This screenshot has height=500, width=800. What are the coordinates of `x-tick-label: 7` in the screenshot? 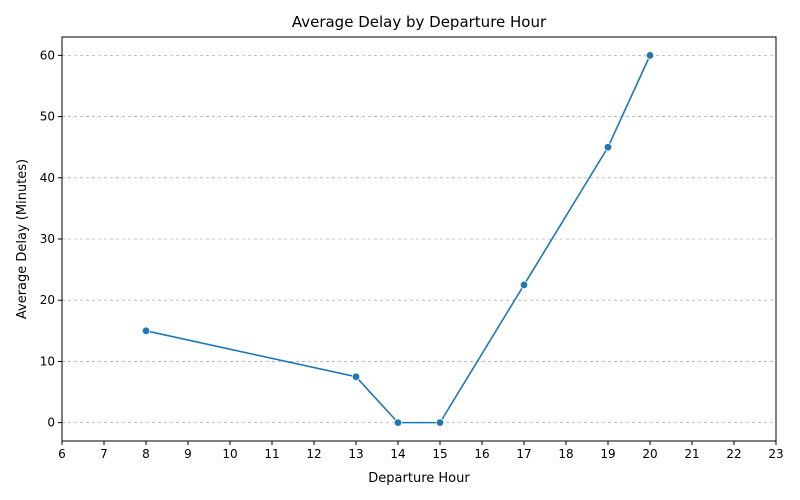 It's located at (104, 454).